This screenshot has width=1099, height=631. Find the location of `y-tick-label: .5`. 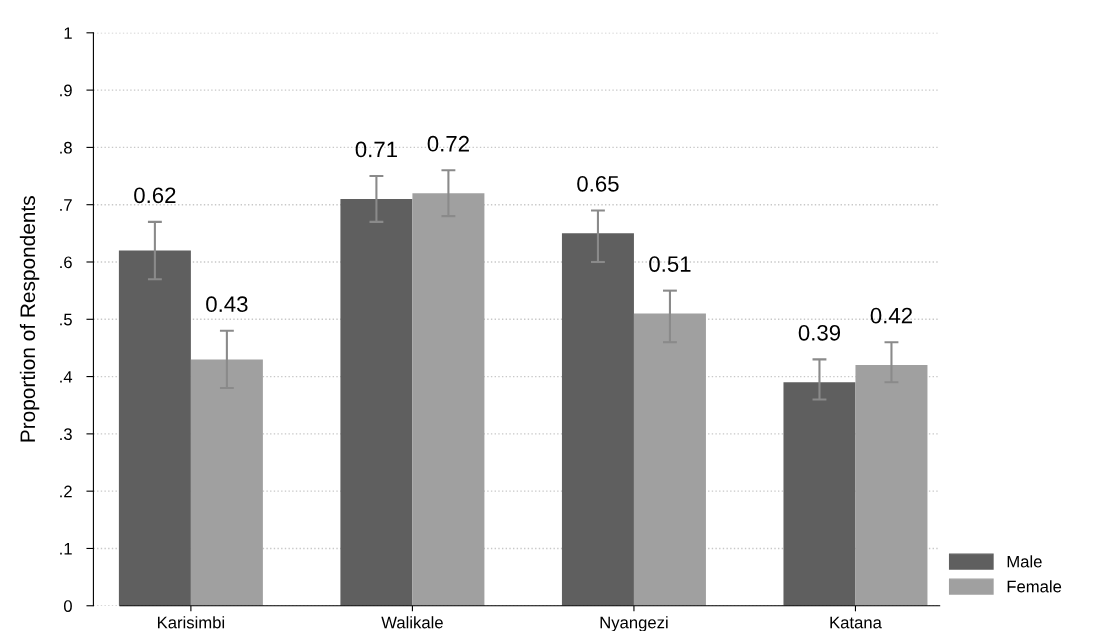

y-tick-label: .5 is located at coordinates (66, 319).